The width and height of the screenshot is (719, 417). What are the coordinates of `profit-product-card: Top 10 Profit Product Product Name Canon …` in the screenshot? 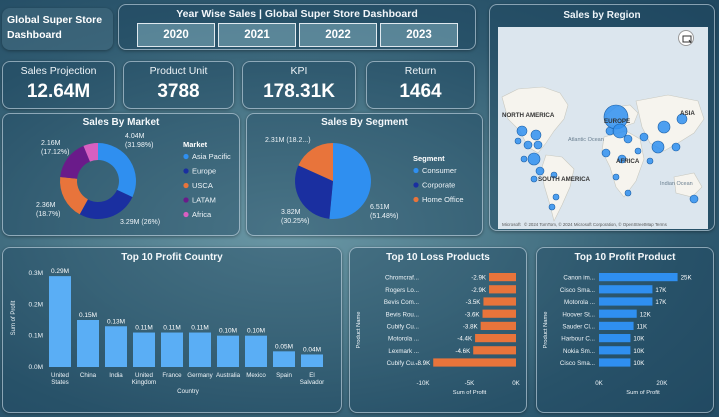 It's located at (625, 330).